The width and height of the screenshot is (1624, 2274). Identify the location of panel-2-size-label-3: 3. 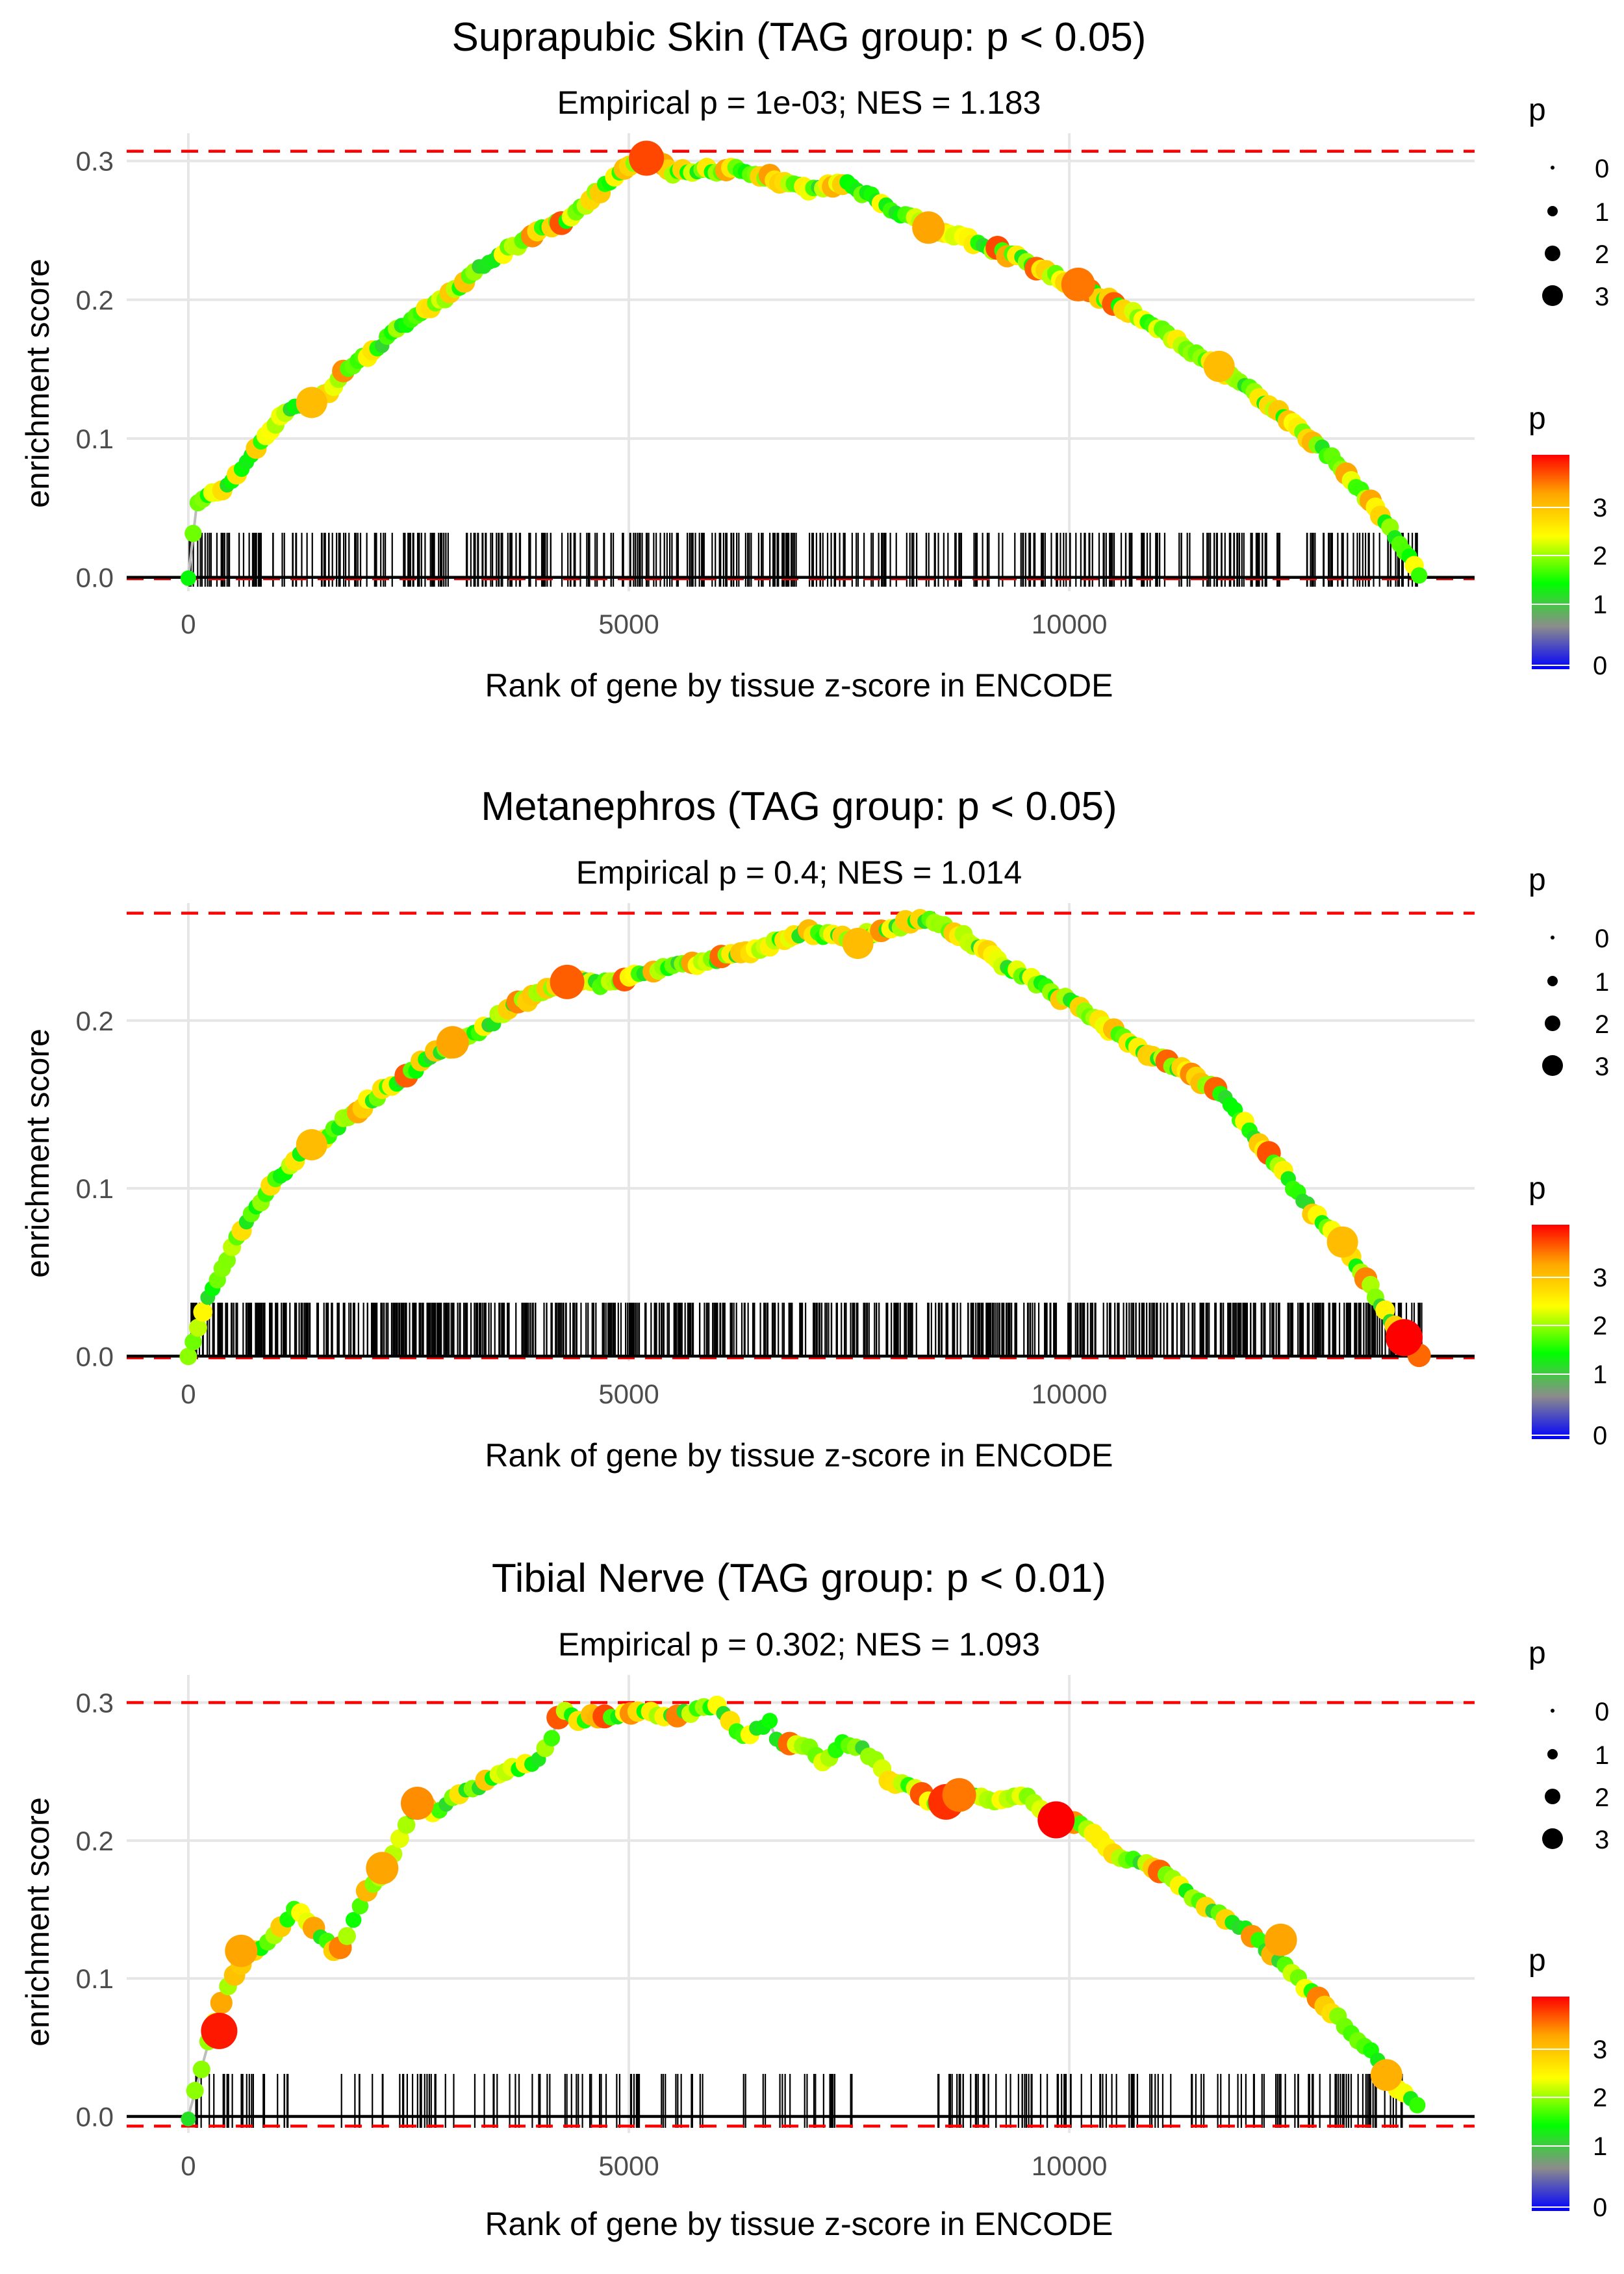
(1602, 1067).